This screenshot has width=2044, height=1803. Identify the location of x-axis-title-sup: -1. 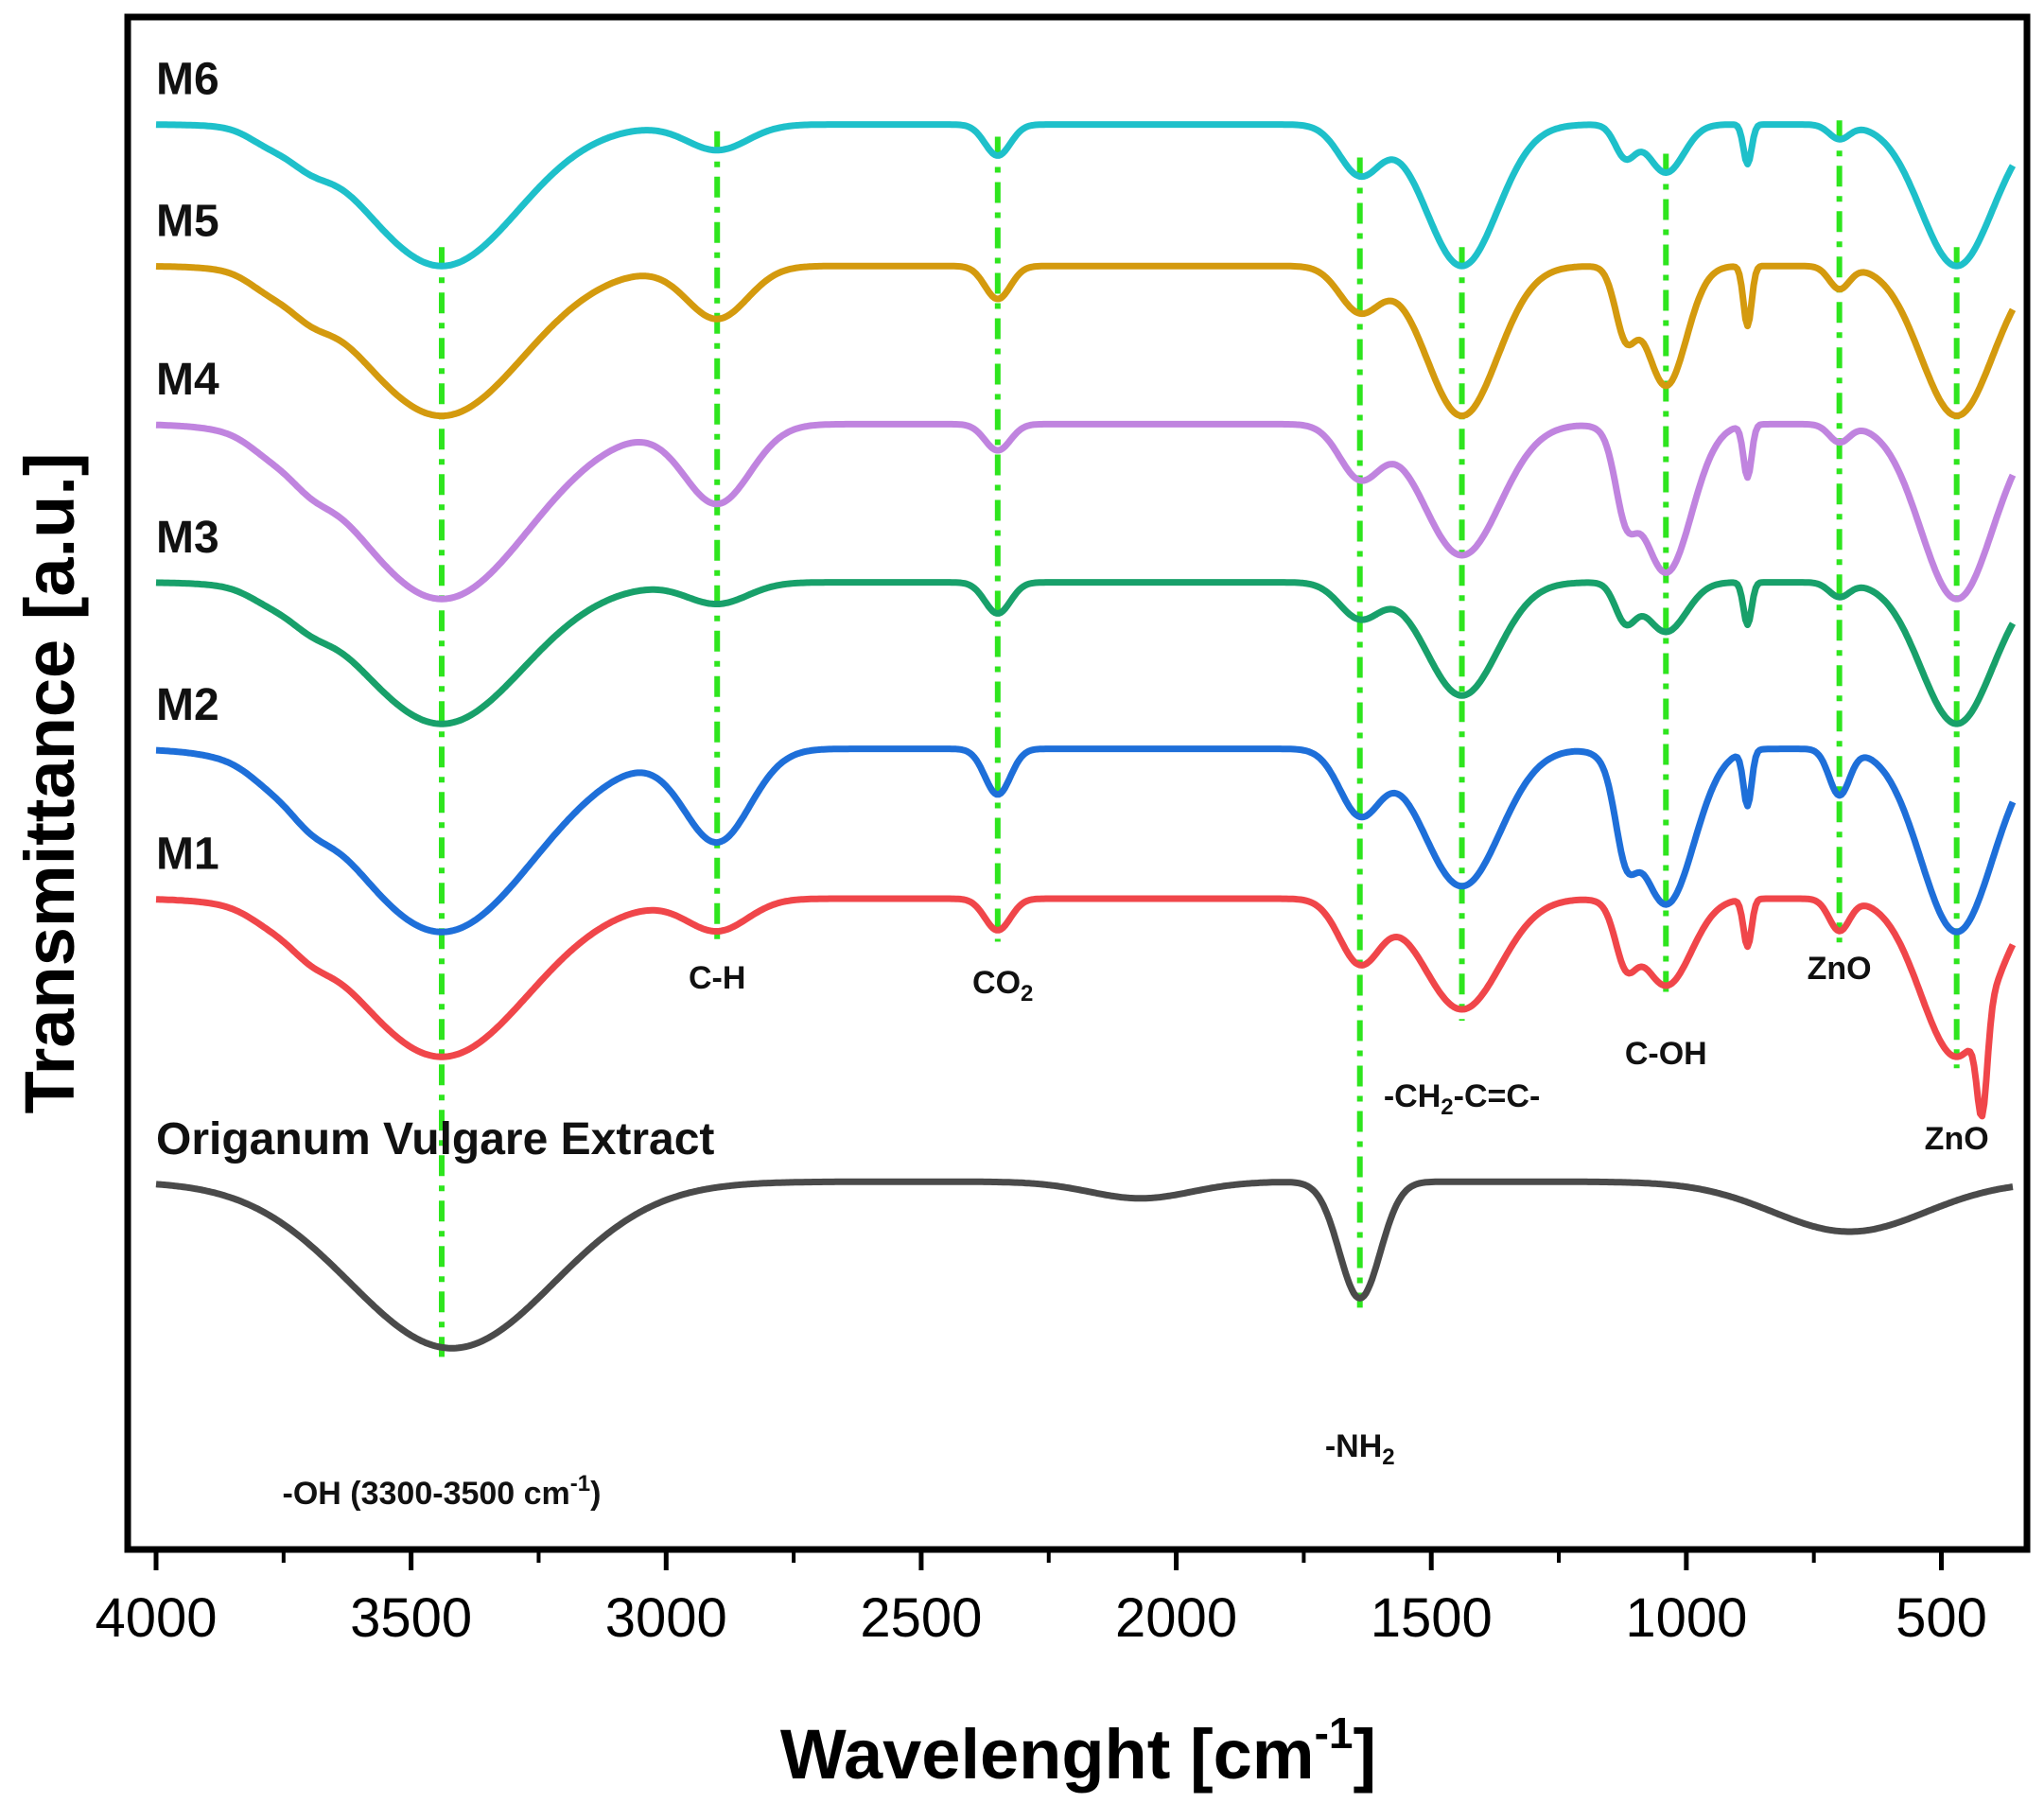
(1334, 1733).